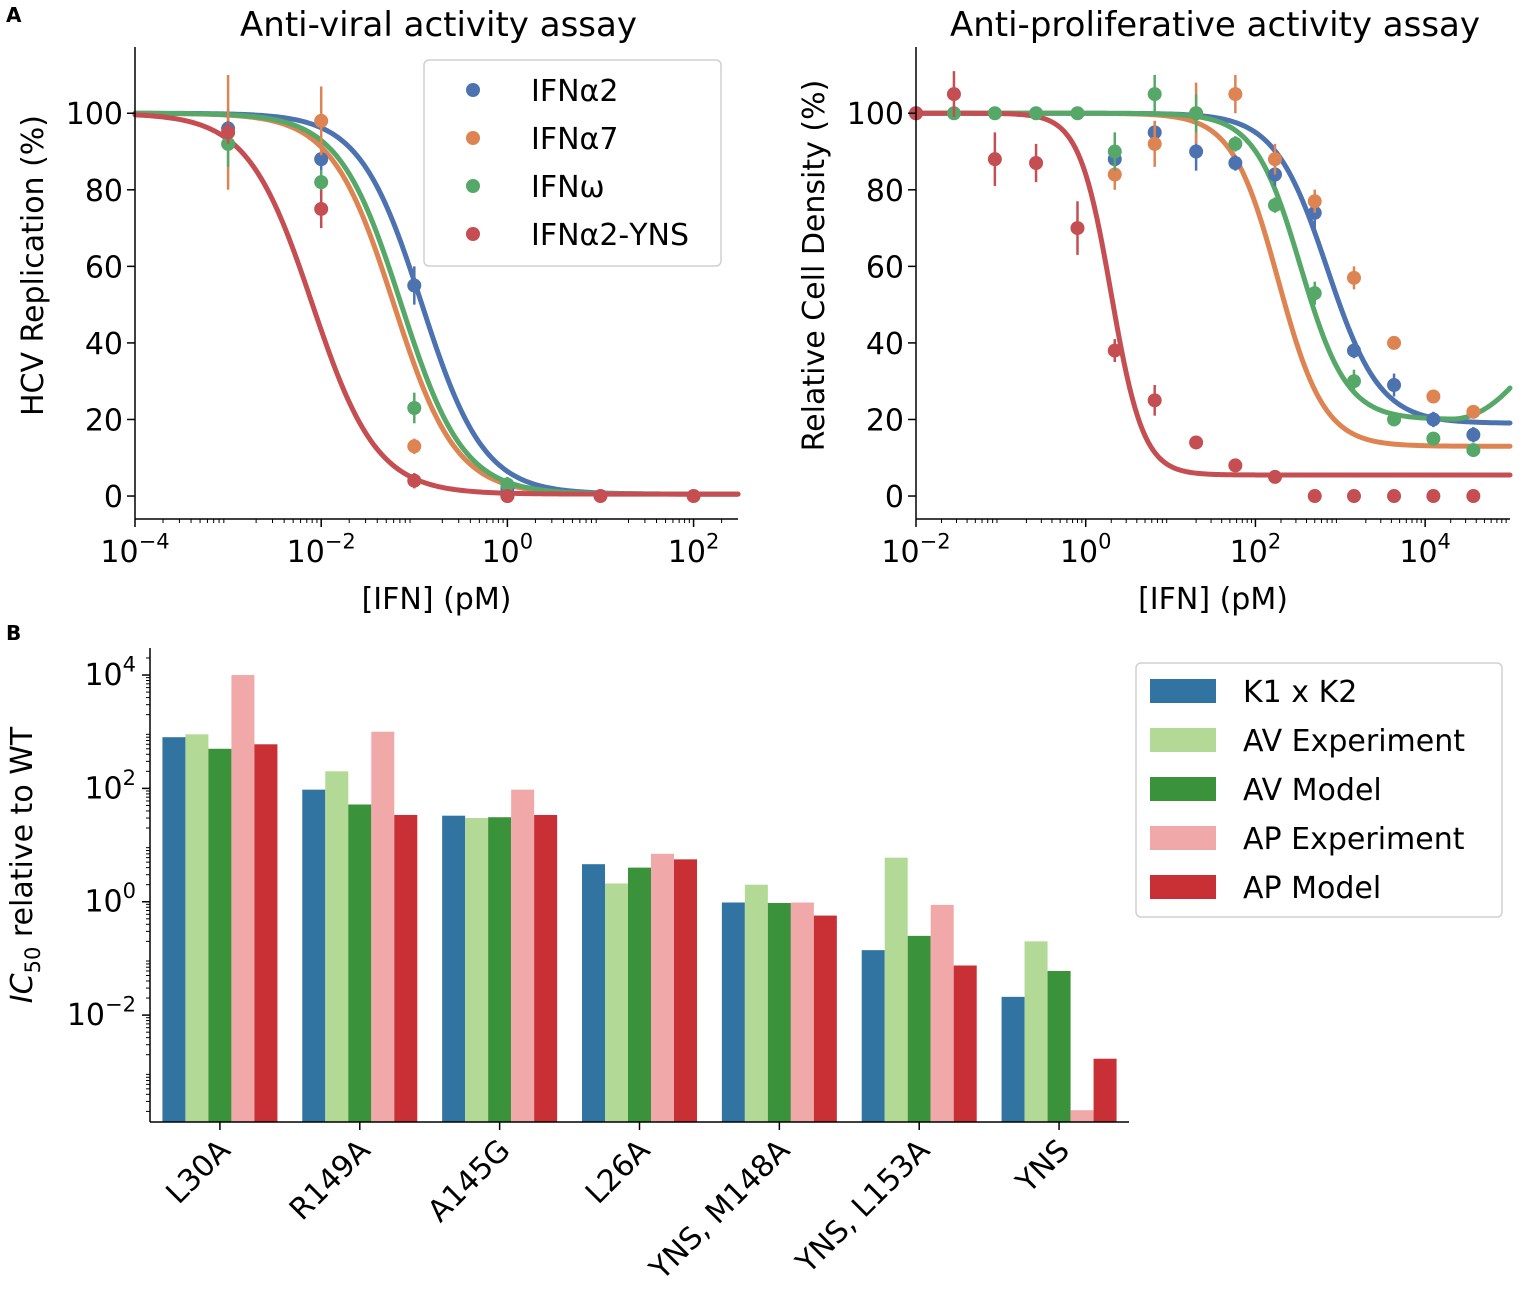 The width and height of the screenshot is (1534, 1293). Describe the element at coordinates (1256, 550) in the screenshot. I see `ap-xtick-100: 10²` at that location.